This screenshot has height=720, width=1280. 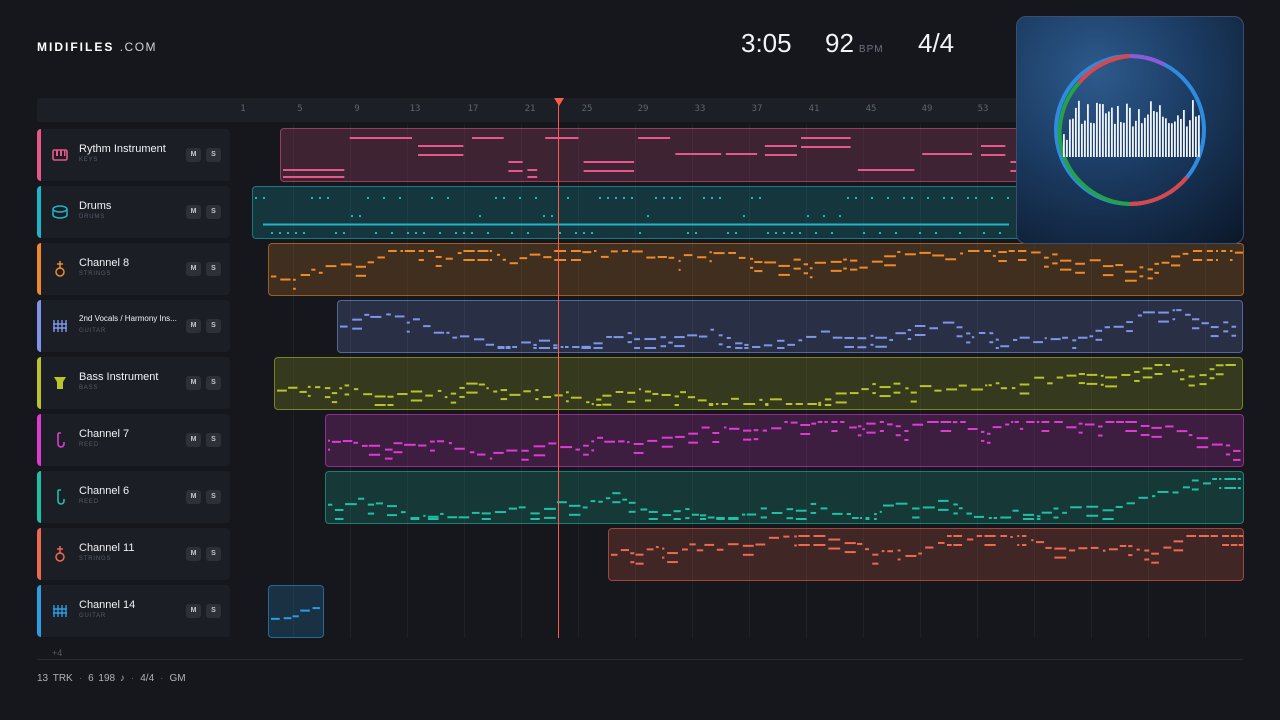 What do you see at coordinates (106, 678) in the screenshot?
I see `status-note-count: 6 198 ♪` at bounding box center [106, 678].